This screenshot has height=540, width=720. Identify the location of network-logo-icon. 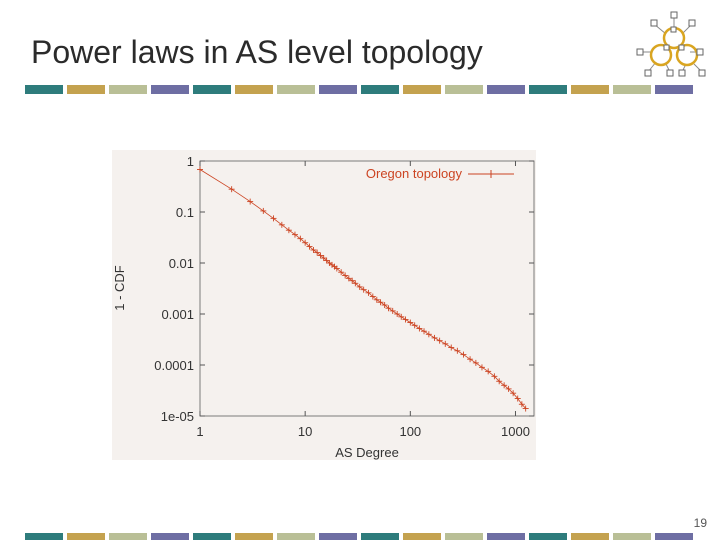
(671, 44).